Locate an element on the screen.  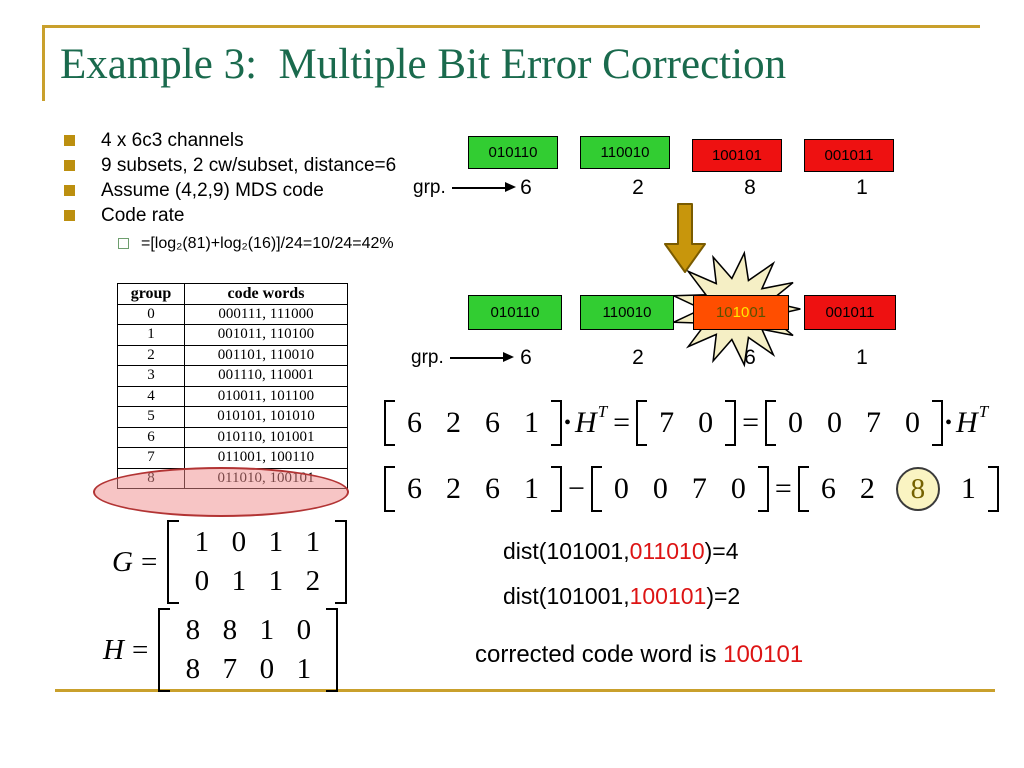
grp-arrowhead-icon is located at coordinates (510, 187).